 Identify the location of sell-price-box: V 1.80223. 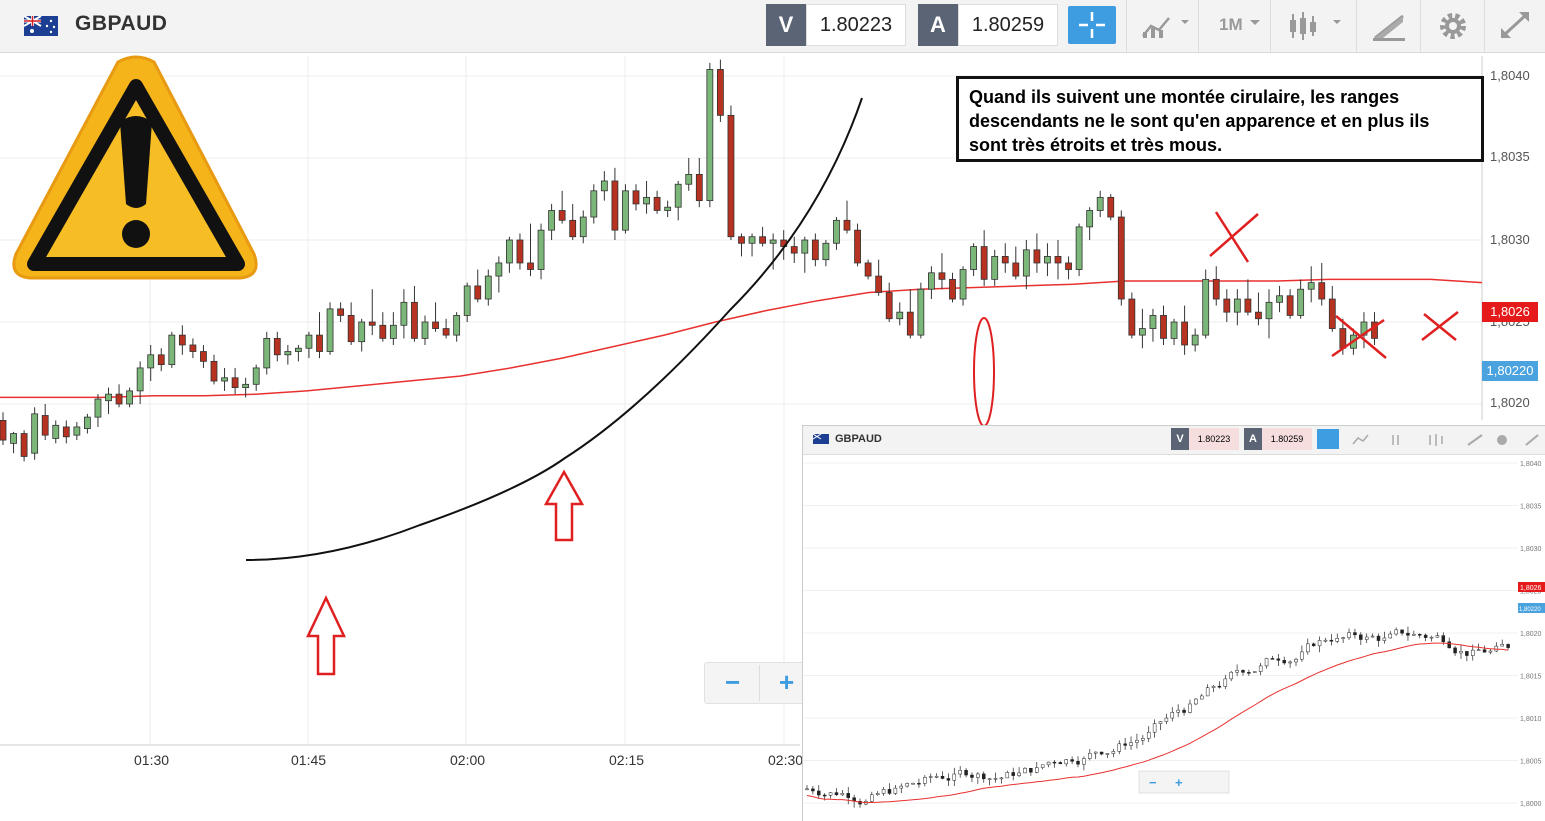
(836, 25).